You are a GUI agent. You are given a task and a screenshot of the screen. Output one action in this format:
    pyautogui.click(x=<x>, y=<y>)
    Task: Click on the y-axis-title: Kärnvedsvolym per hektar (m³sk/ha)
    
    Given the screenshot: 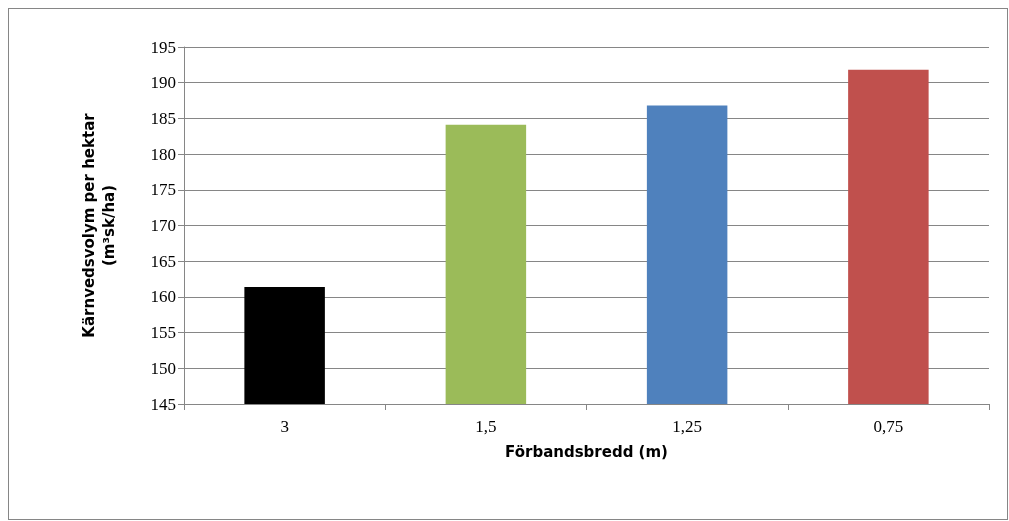 What is the action you would take?
    pyautogui.click(x=99, y=225)
    